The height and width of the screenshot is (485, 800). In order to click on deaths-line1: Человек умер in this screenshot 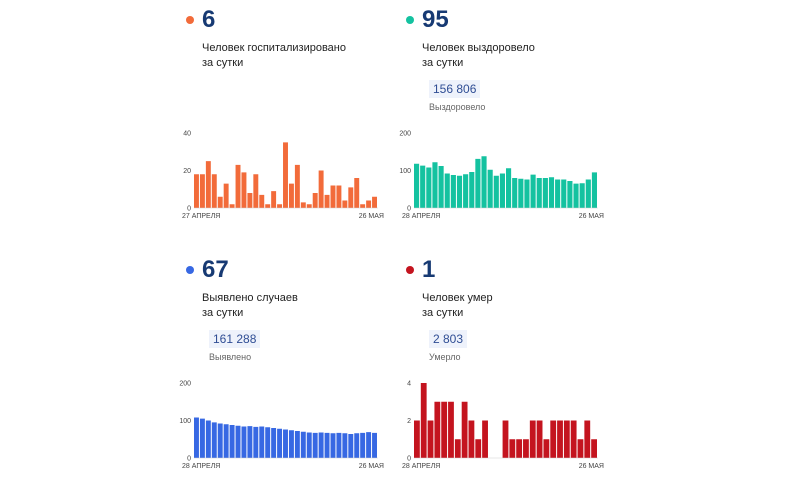, I will do `click(457, 298)`.